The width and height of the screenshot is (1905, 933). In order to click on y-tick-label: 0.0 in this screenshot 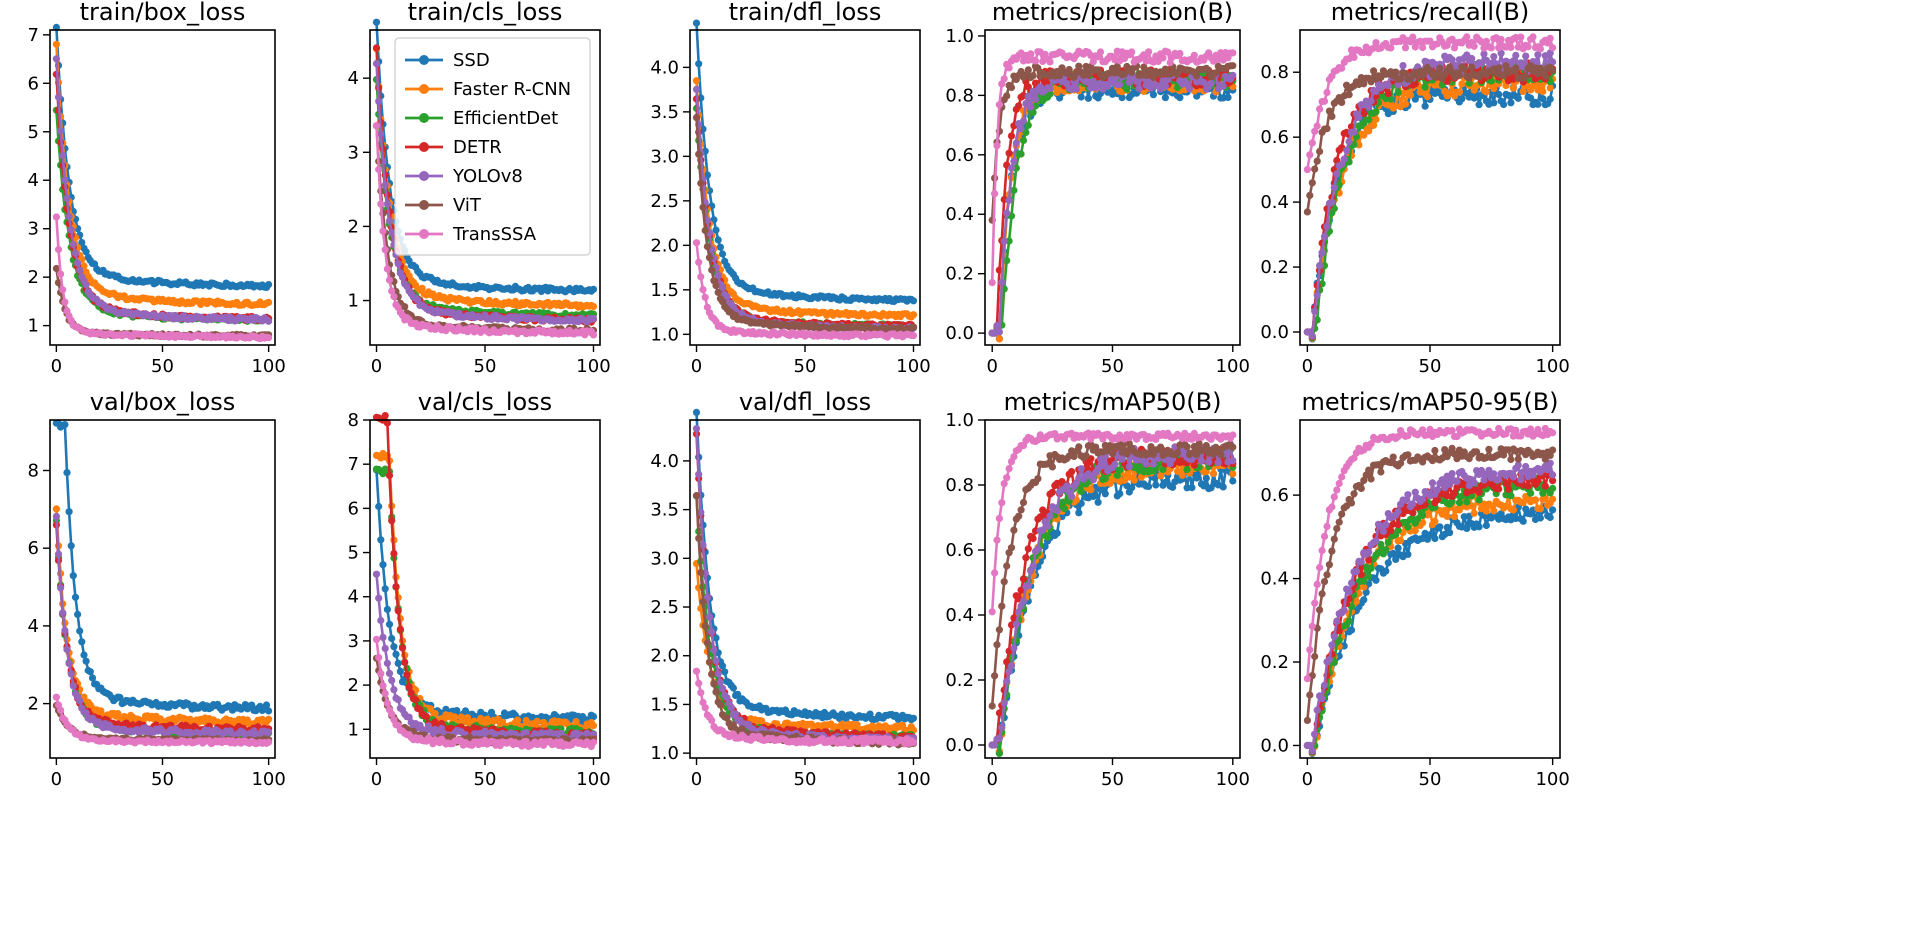, I will do `click(1274, 332)`.